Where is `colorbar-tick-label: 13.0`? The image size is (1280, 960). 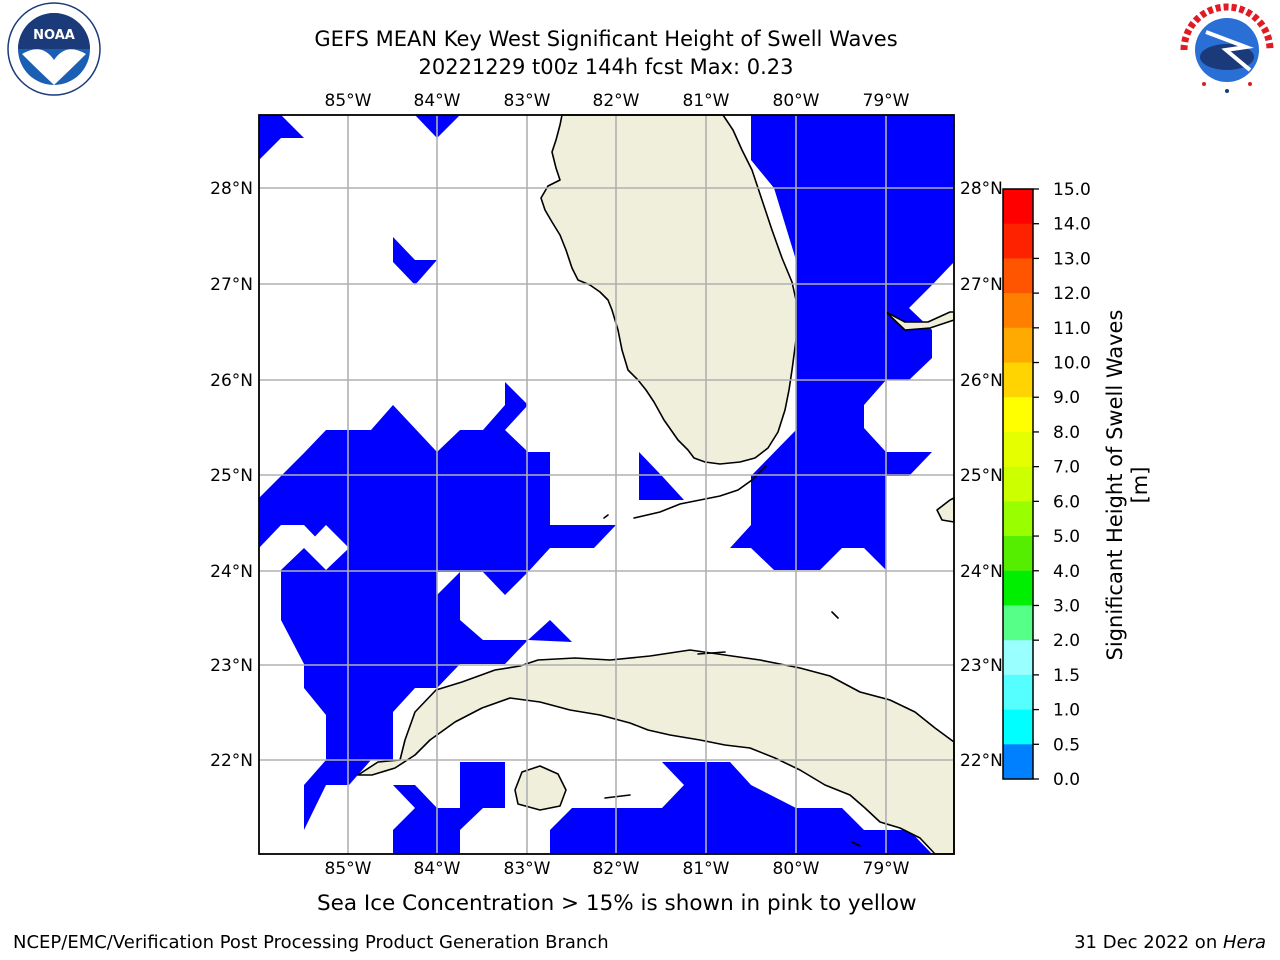 colorbar-tick-label: 13.0 is located at coordinates (1072, 259).